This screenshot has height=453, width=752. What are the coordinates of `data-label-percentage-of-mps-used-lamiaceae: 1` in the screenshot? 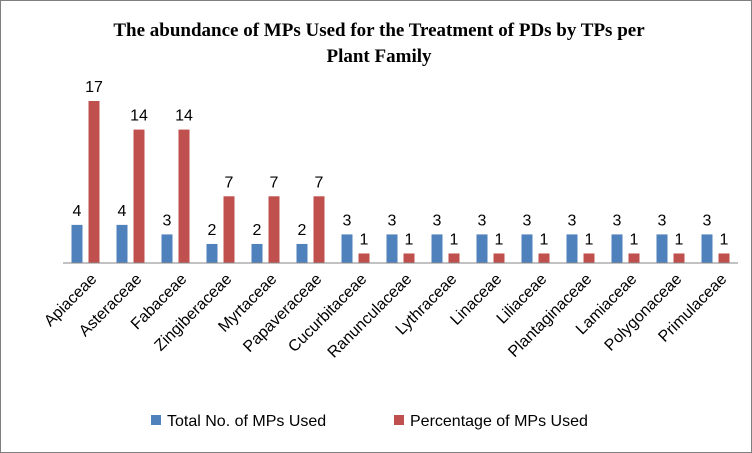 It's located at (634, 239).